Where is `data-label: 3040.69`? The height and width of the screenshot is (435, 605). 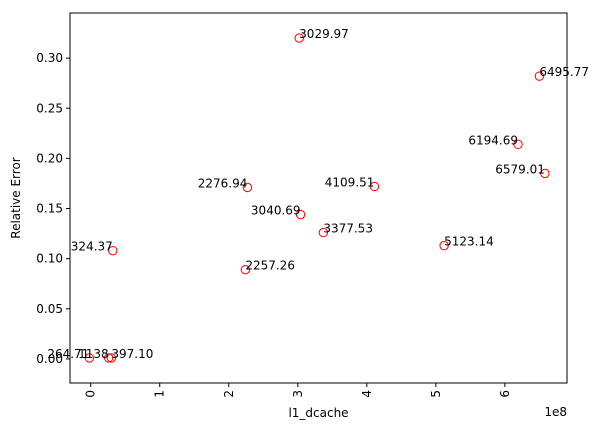
data-label: 3040.69 is located at coordinates (276, 211).